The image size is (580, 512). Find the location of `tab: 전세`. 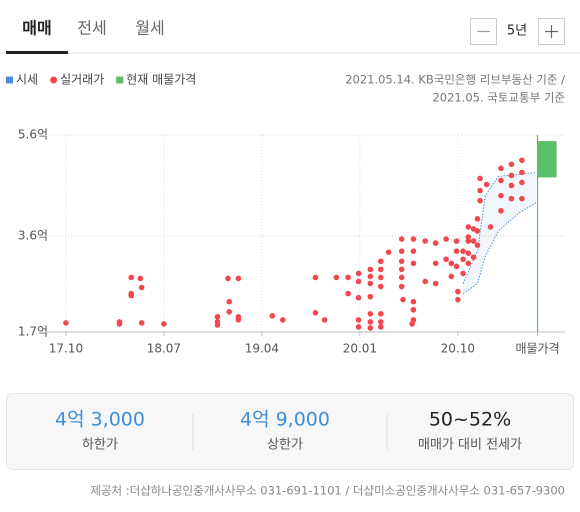

tab: 전세 is located at coordinates (91, 28).